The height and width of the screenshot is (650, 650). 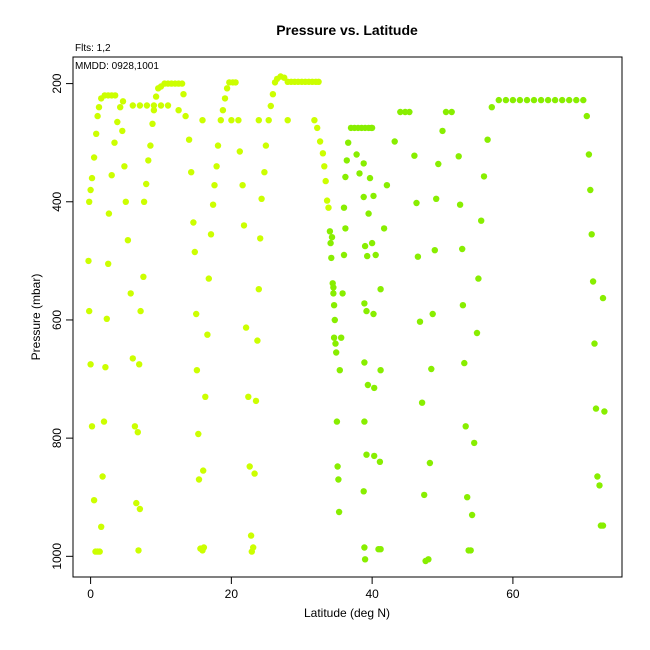 I want to click on y-axis-label: Pressure (mbar), so click(x=36, y=317).